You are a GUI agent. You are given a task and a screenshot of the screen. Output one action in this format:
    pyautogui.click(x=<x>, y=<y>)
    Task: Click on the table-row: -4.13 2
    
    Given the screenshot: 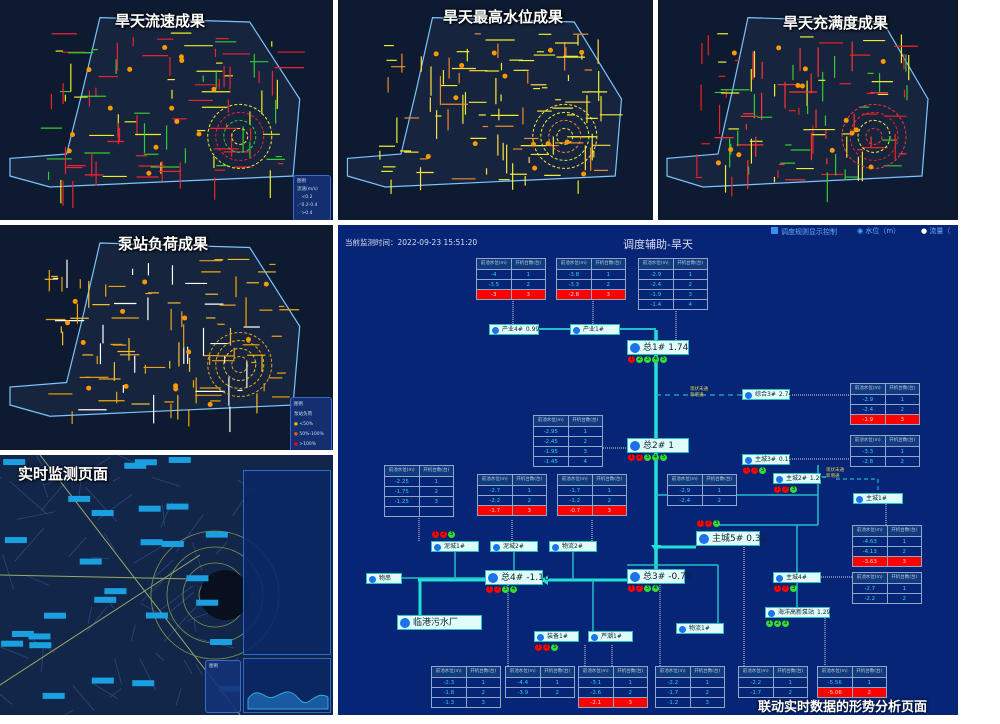 What is the action you would take?
    pyautogui.click(x=887, y=551)
    